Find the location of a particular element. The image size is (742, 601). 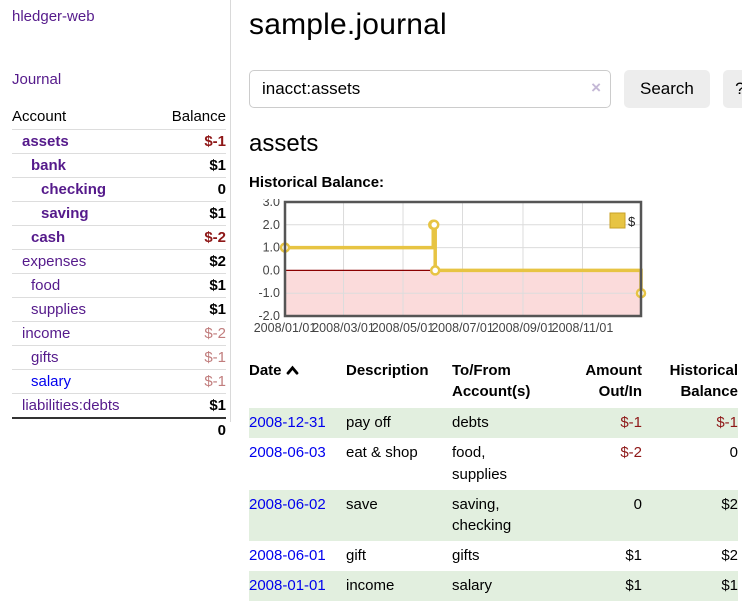

register-header-date: Date is located at coordinates (297, 383).